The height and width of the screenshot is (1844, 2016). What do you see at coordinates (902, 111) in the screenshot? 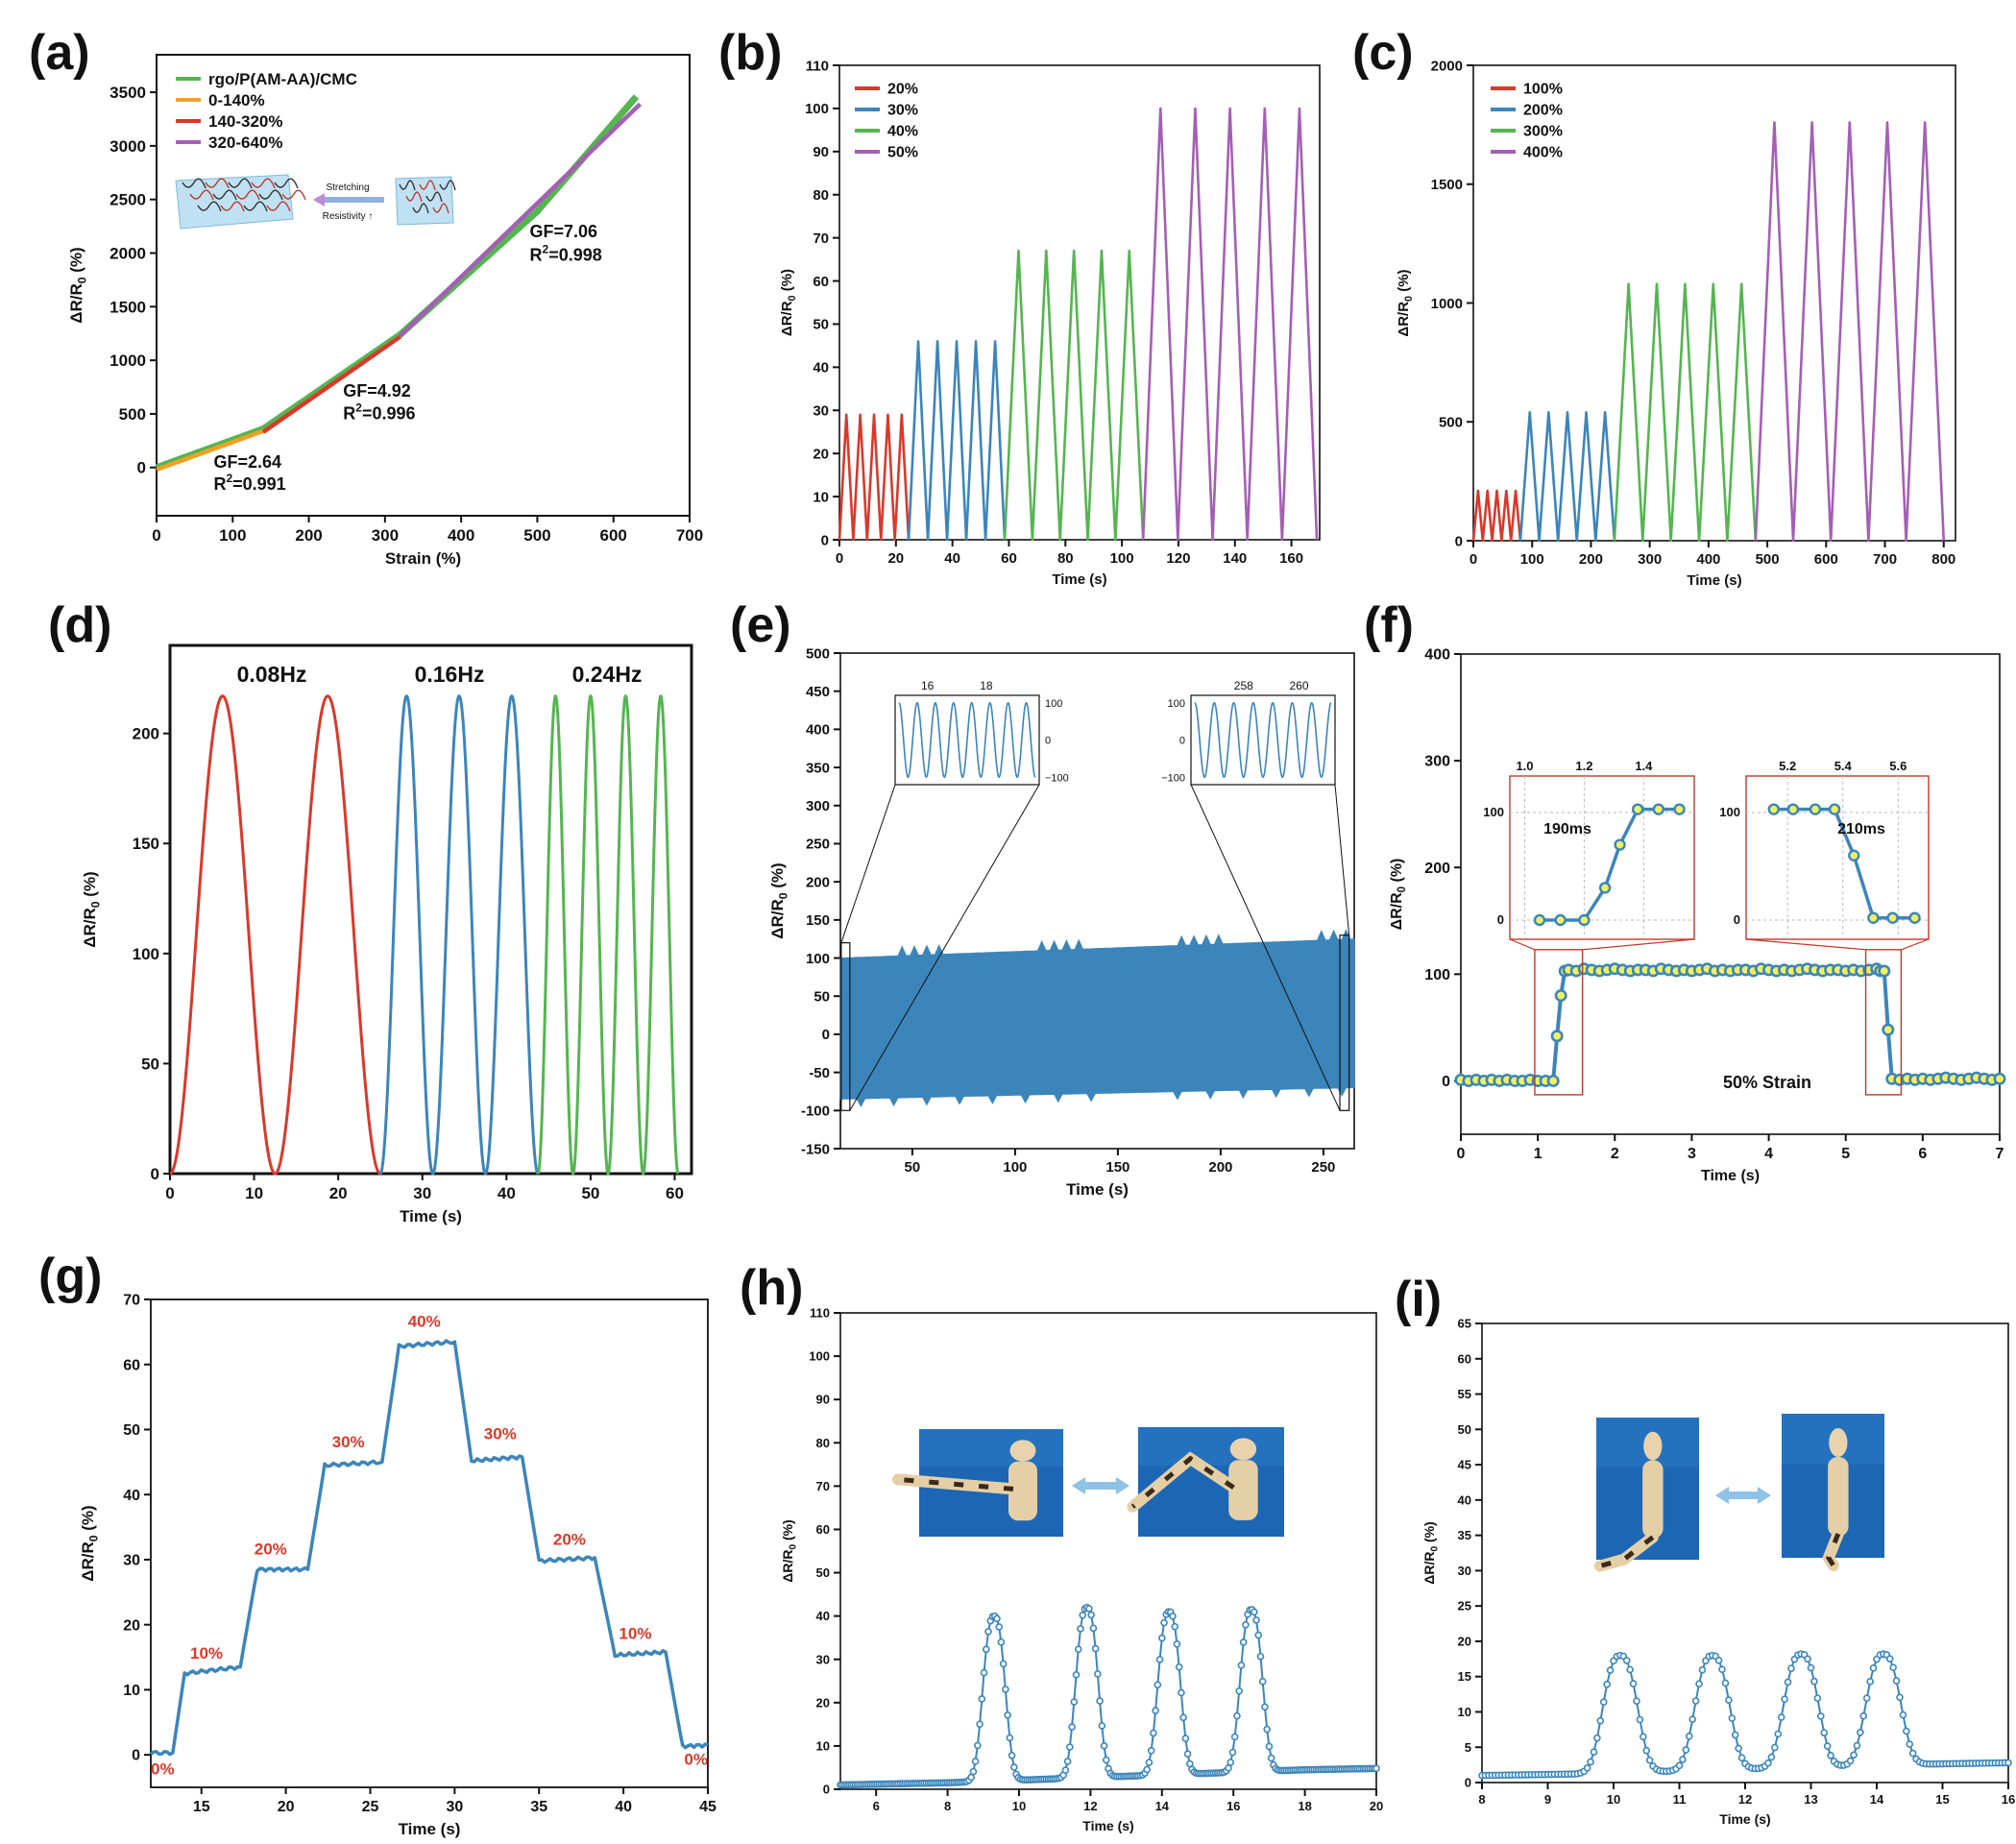
I see `legend-entry: 30%` at bounding box center [902, 111].